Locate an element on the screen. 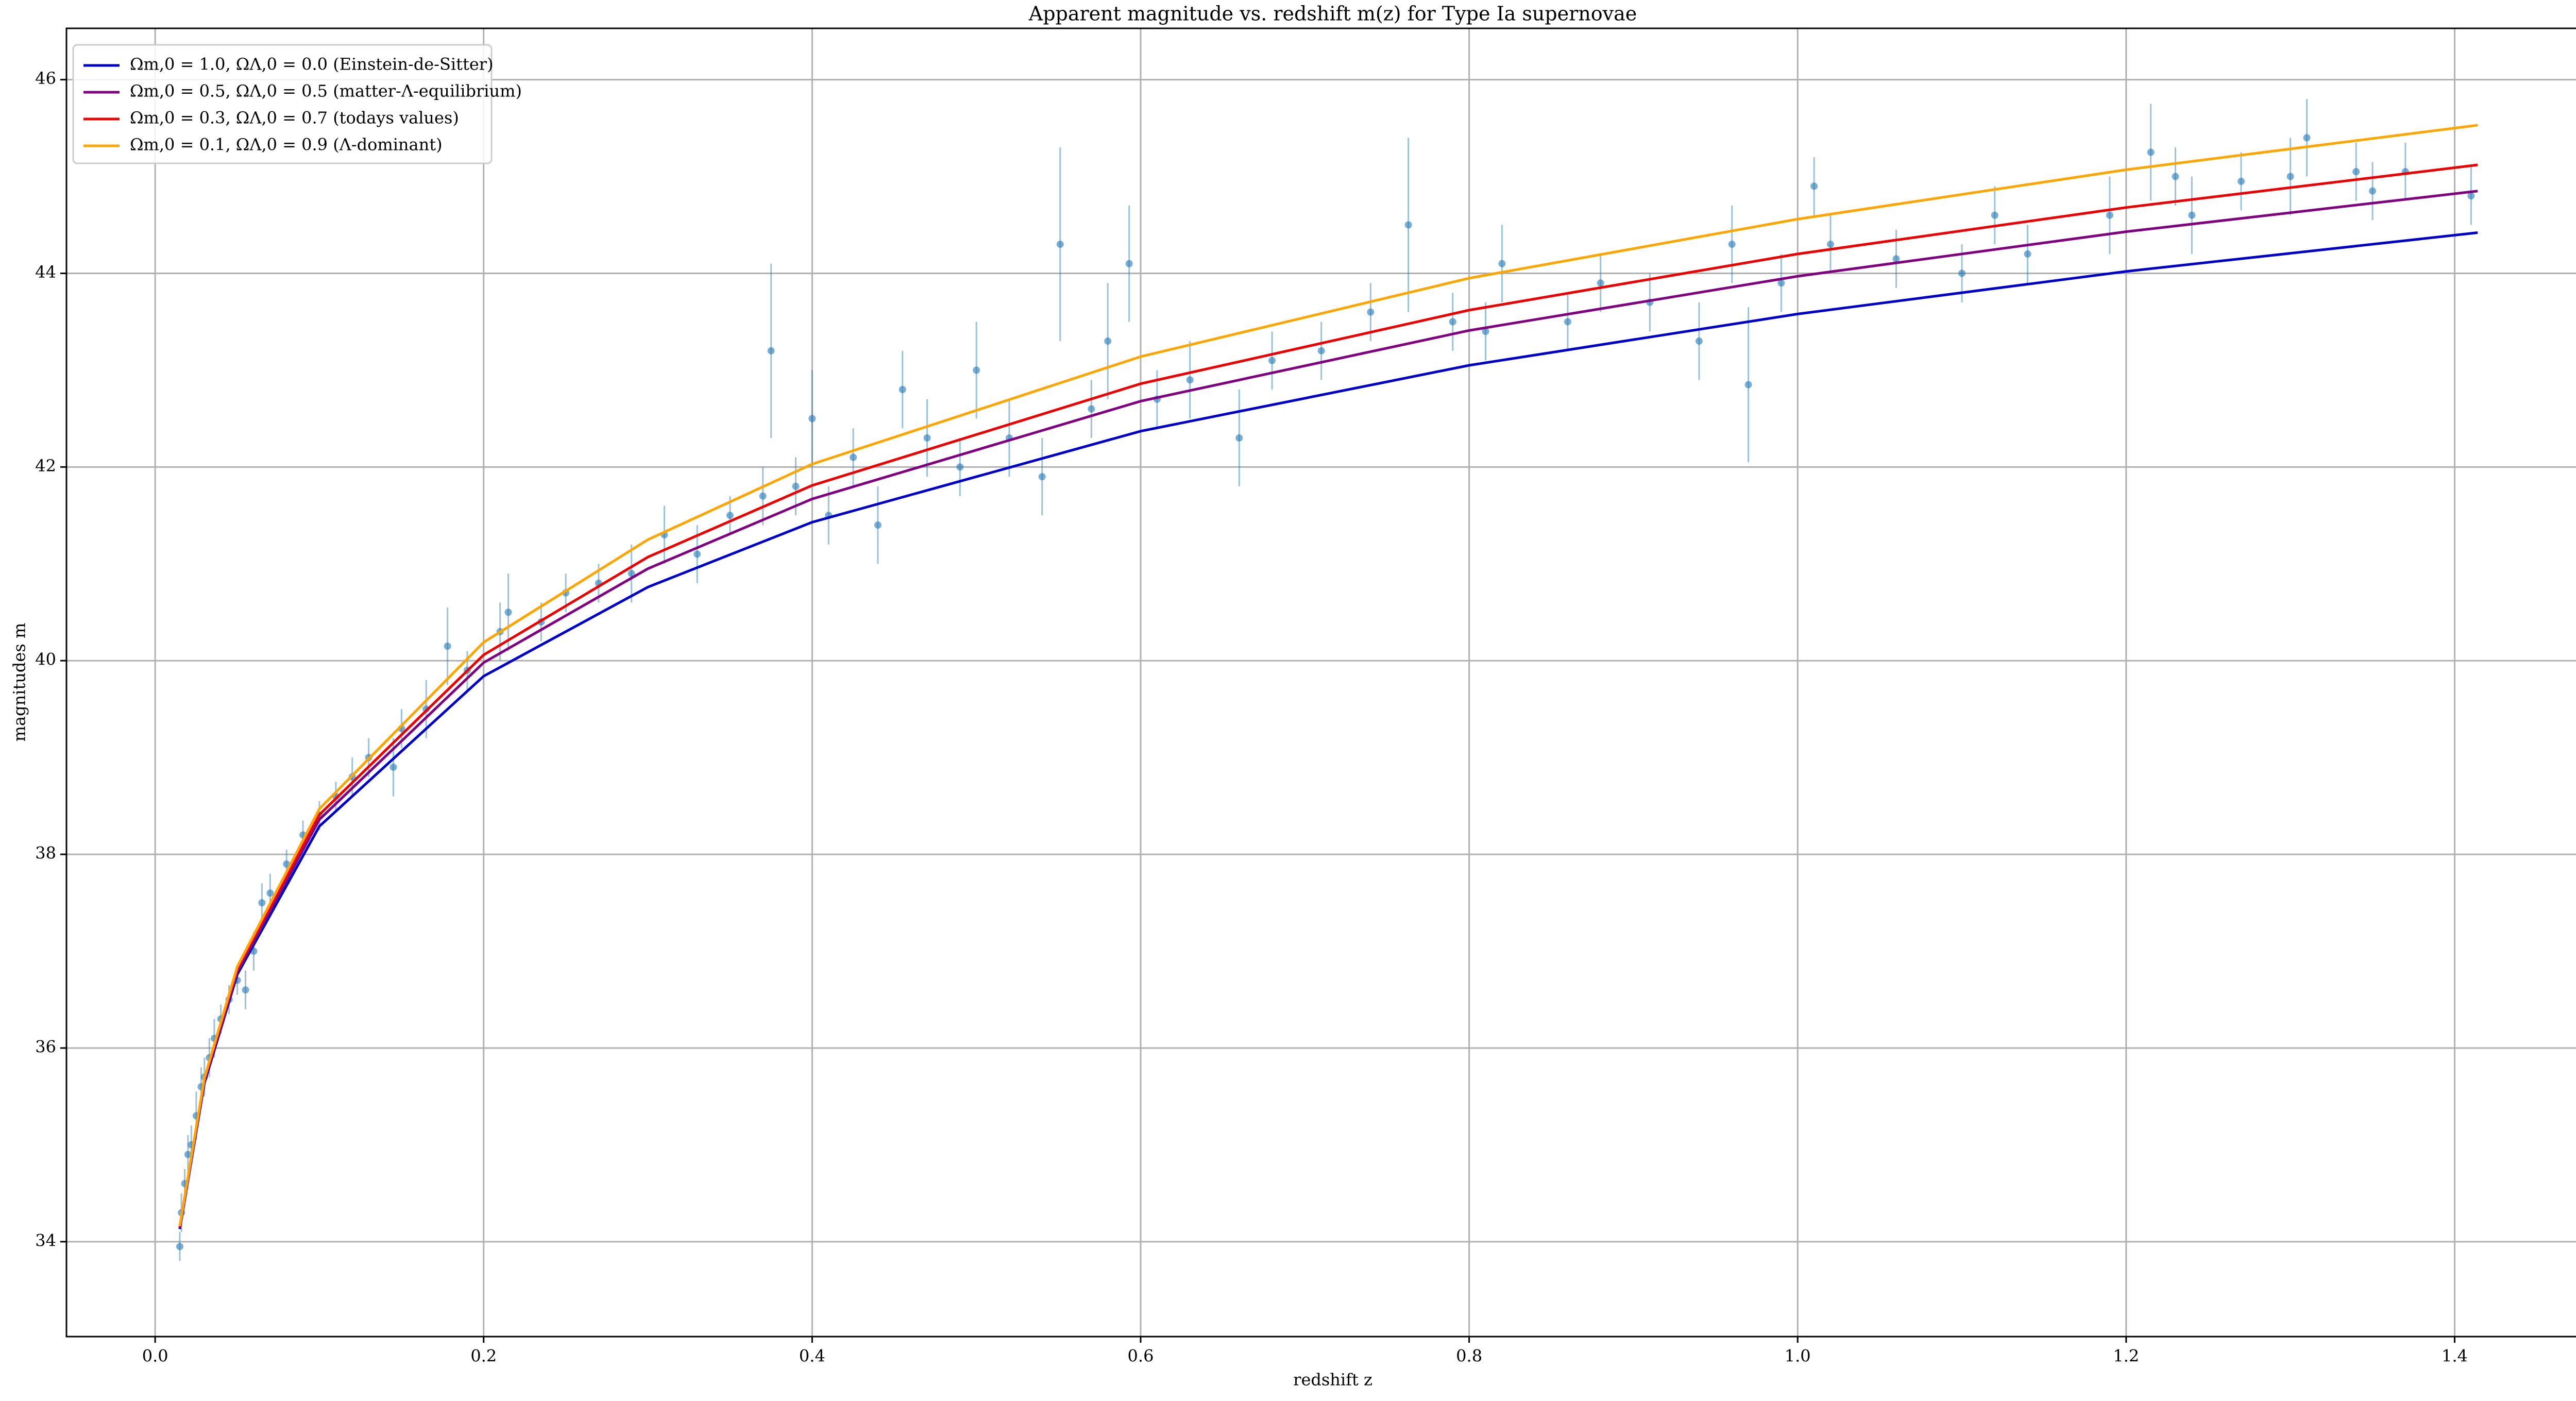 The height and width of the screenshot is (1401, 2576). x-tick-label: 1.2 is located at coordinates (2126, 1356).